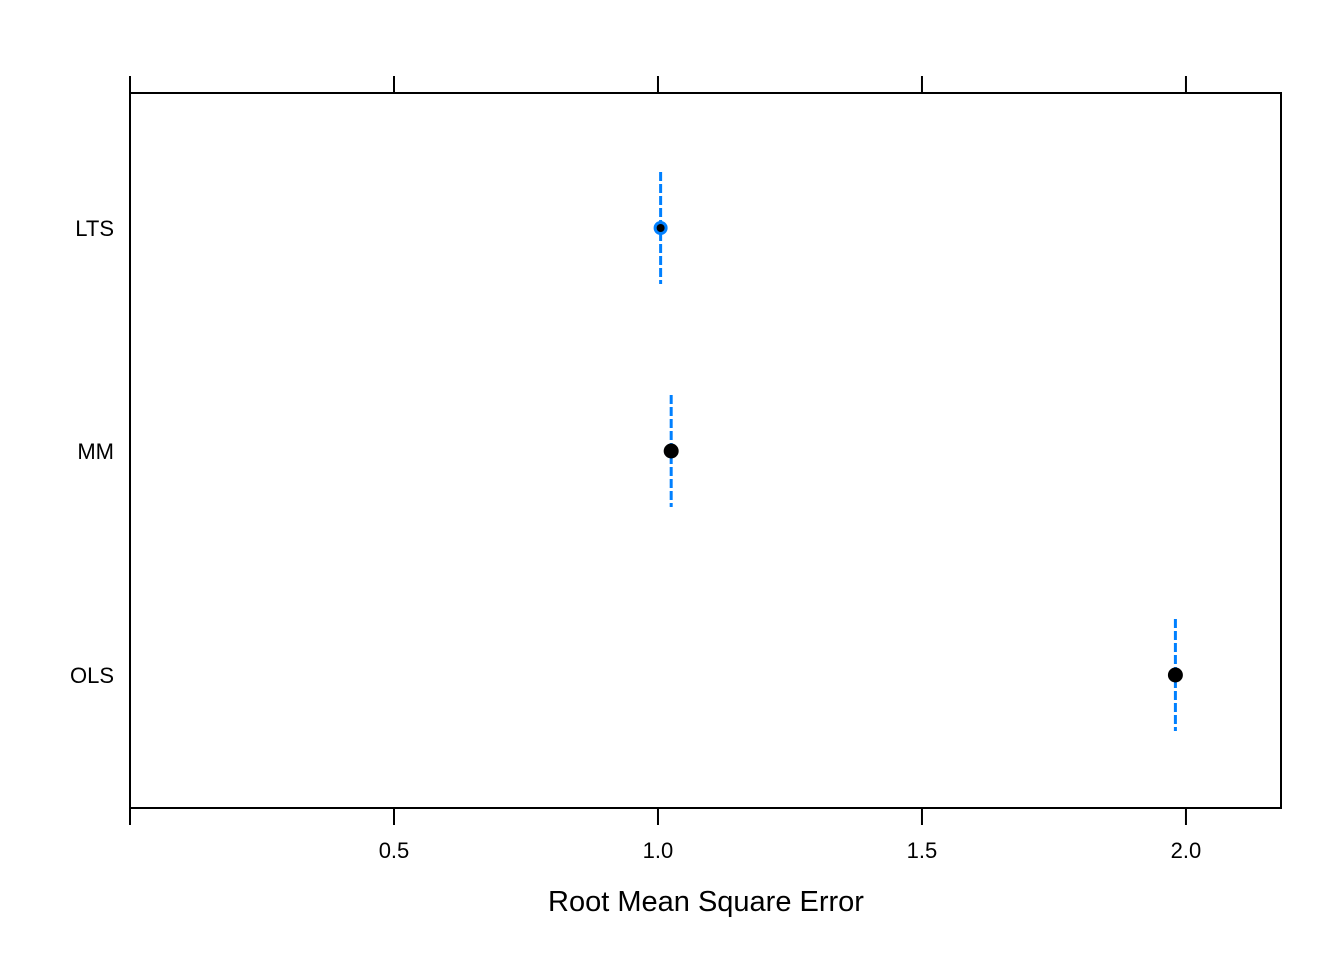  What do you see at coordinates (95, 451) in the screenshot?
I see `y-category-label: MM` at bounding box center [95, 451].